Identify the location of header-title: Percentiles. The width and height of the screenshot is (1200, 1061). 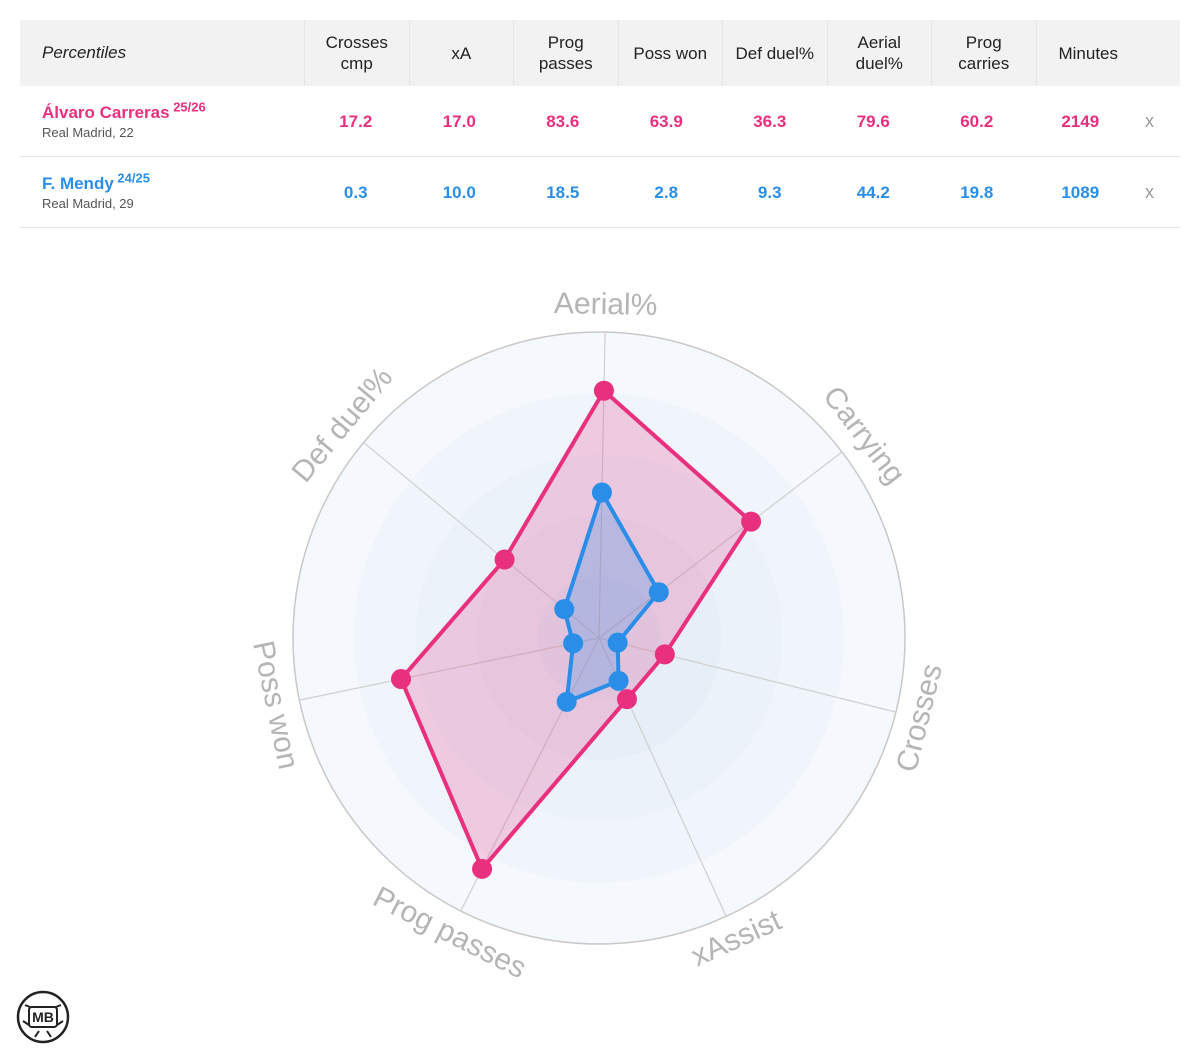
(84, 52).